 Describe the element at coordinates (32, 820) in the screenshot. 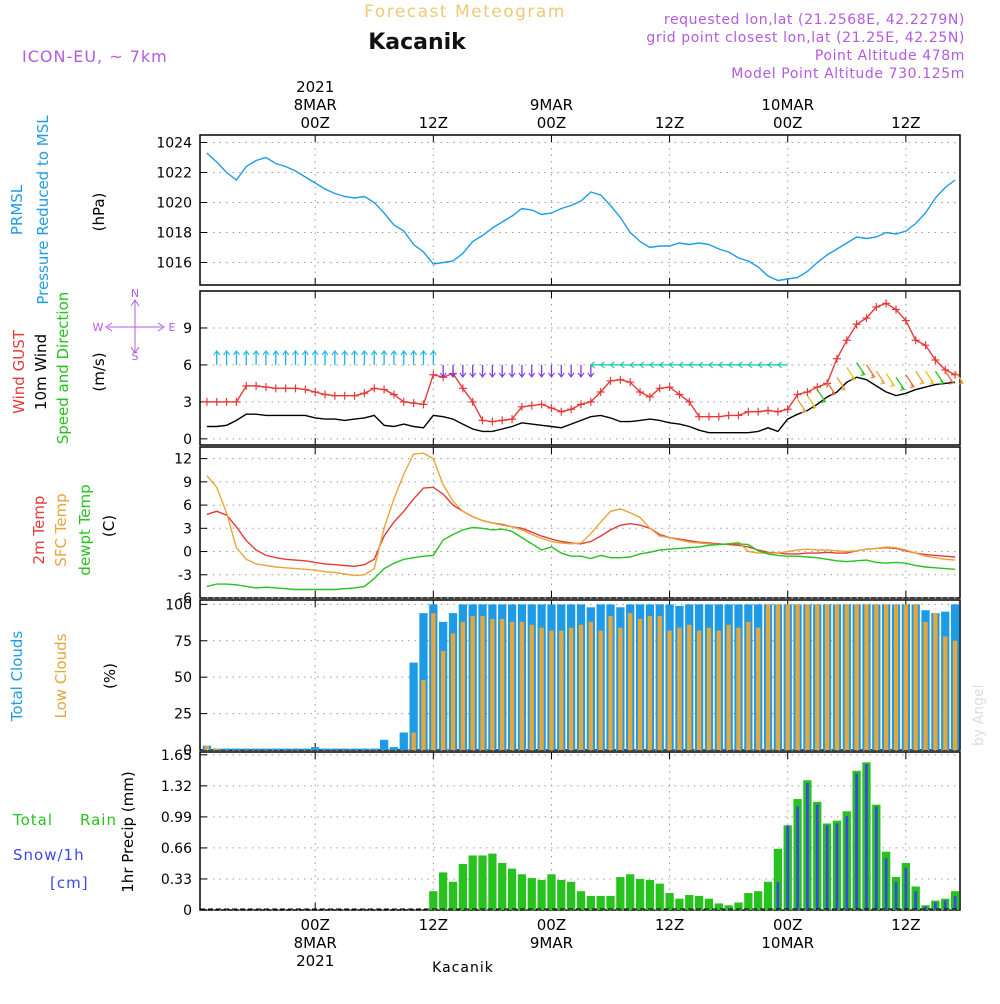

I see `total-rain-label-1: Total` at that location.